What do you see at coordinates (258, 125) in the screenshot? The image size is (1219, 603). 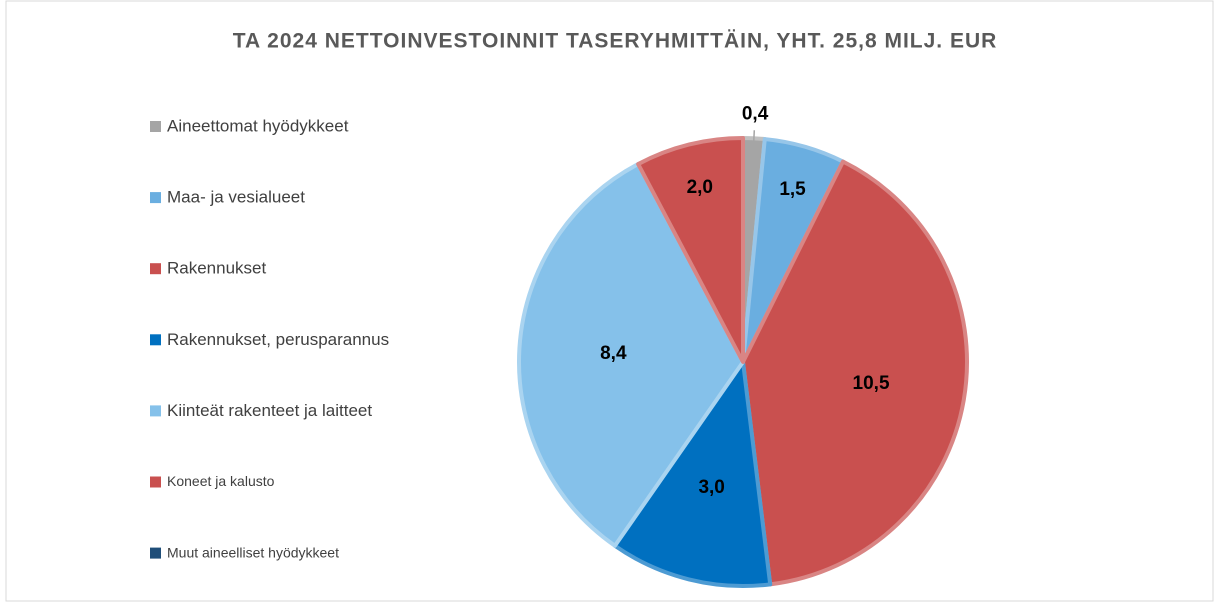 I see `legend-label: Aineettomat hyödykkeet` at bounding box center [258, 125].